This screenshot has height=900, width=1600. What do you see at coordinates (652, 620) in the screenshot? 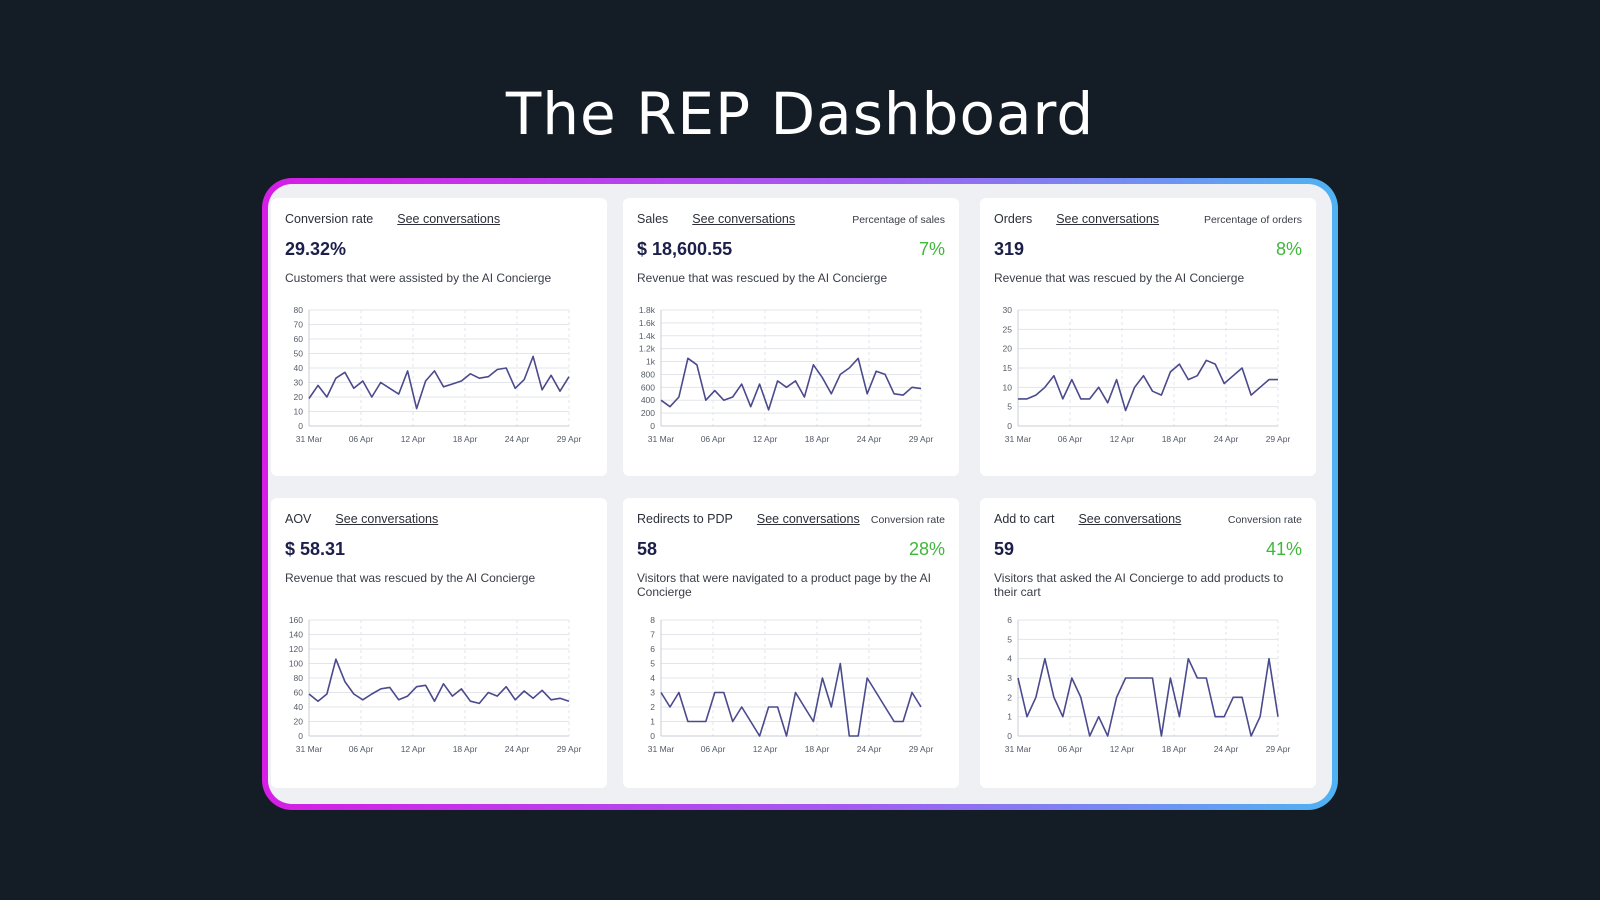
I see `y-tick-label: 8` at bounding box center [652, 620].